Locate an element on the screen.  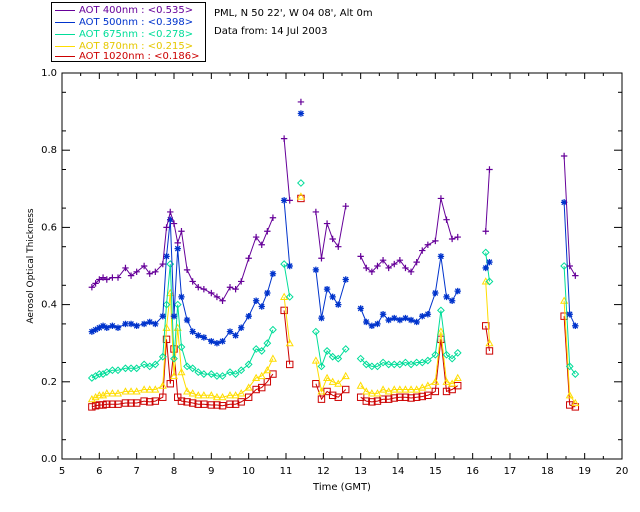
data-date: Data from: 14 Jul 2003 is located at coordinates (271, 31).